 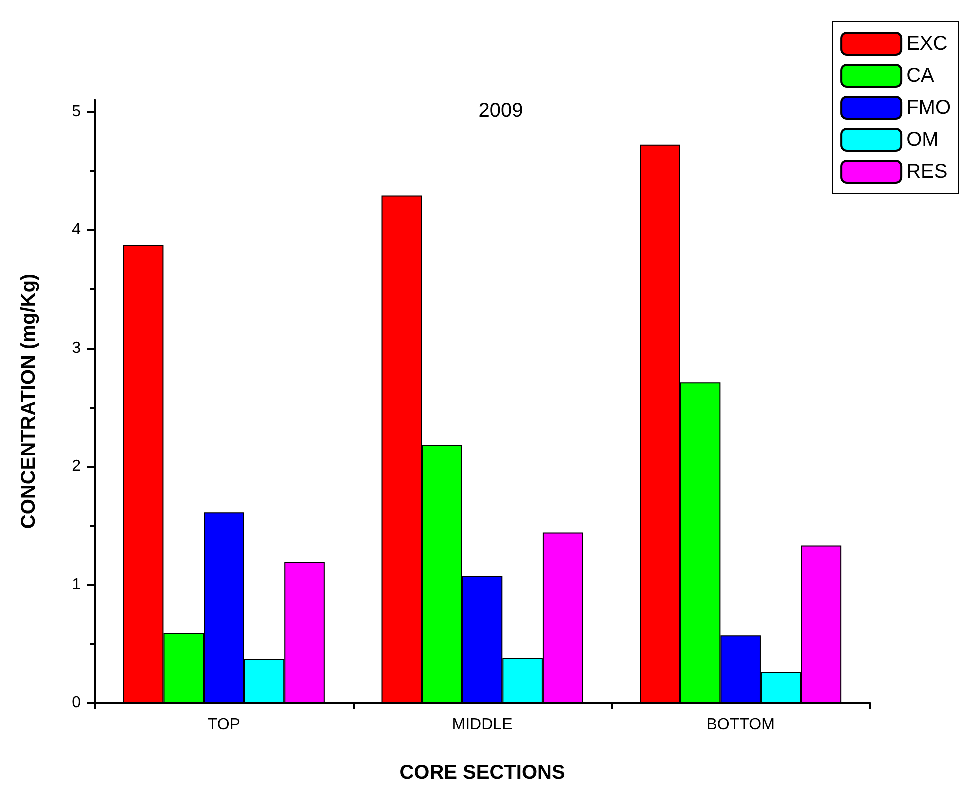 I want to click on y-tick-label: 1, so click(x=77, y=585).